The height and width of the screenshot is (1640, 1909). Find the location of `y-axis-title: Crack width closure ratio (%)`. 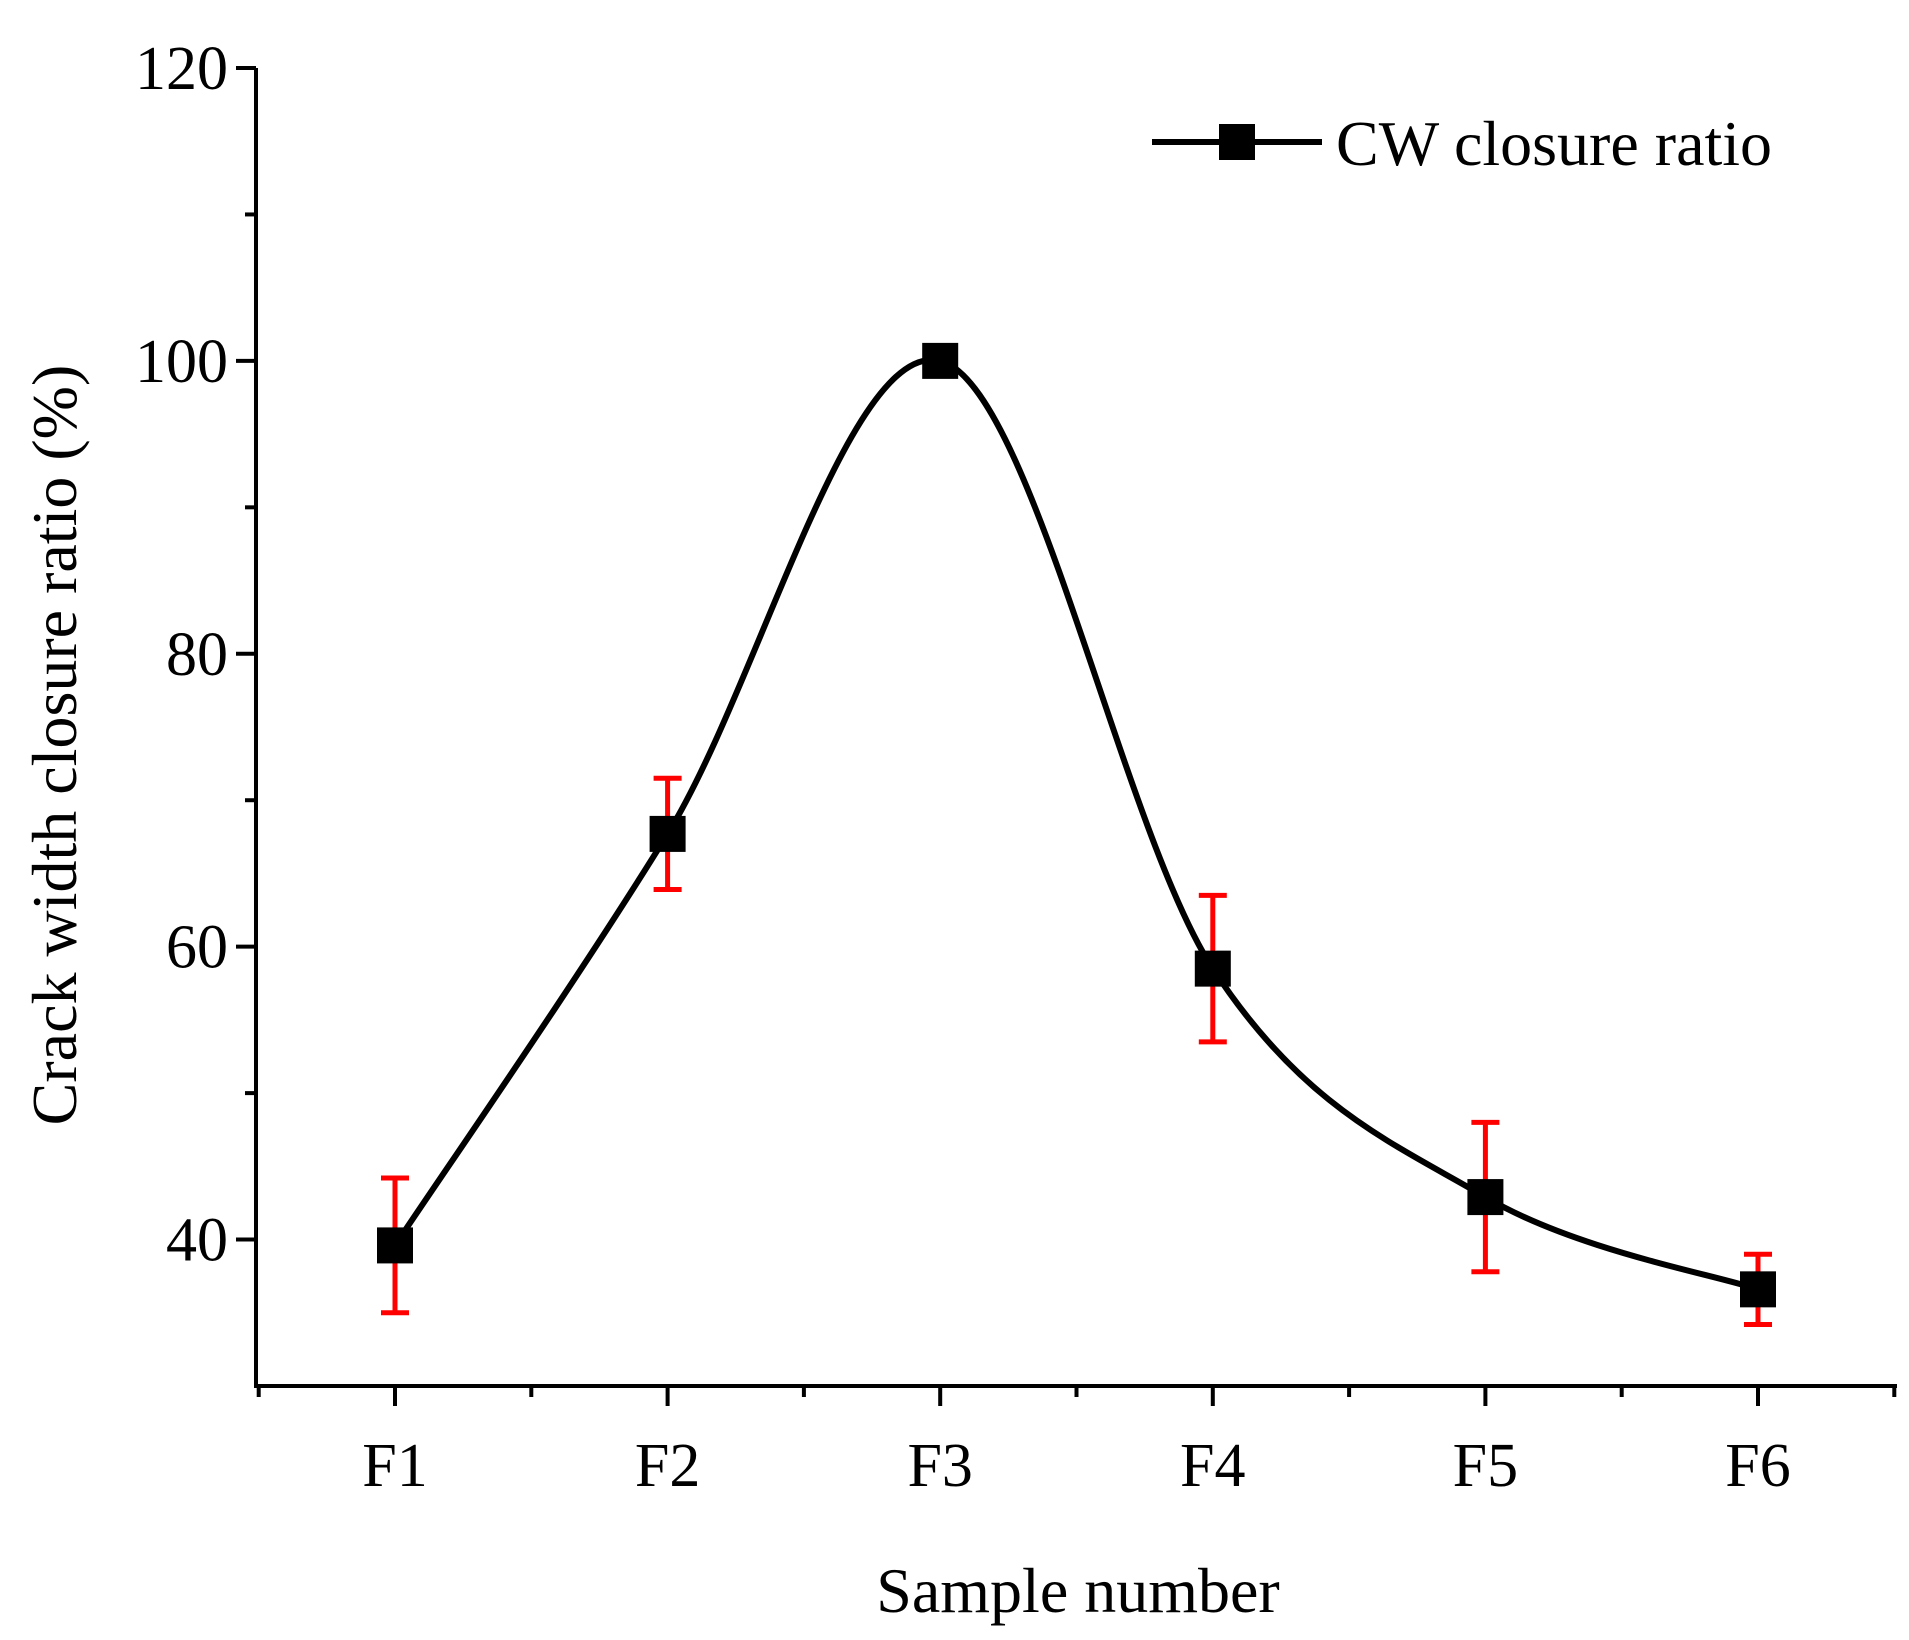

y-axis-title: Crack width closure ratio (%) is located at coordinates (54, 745).